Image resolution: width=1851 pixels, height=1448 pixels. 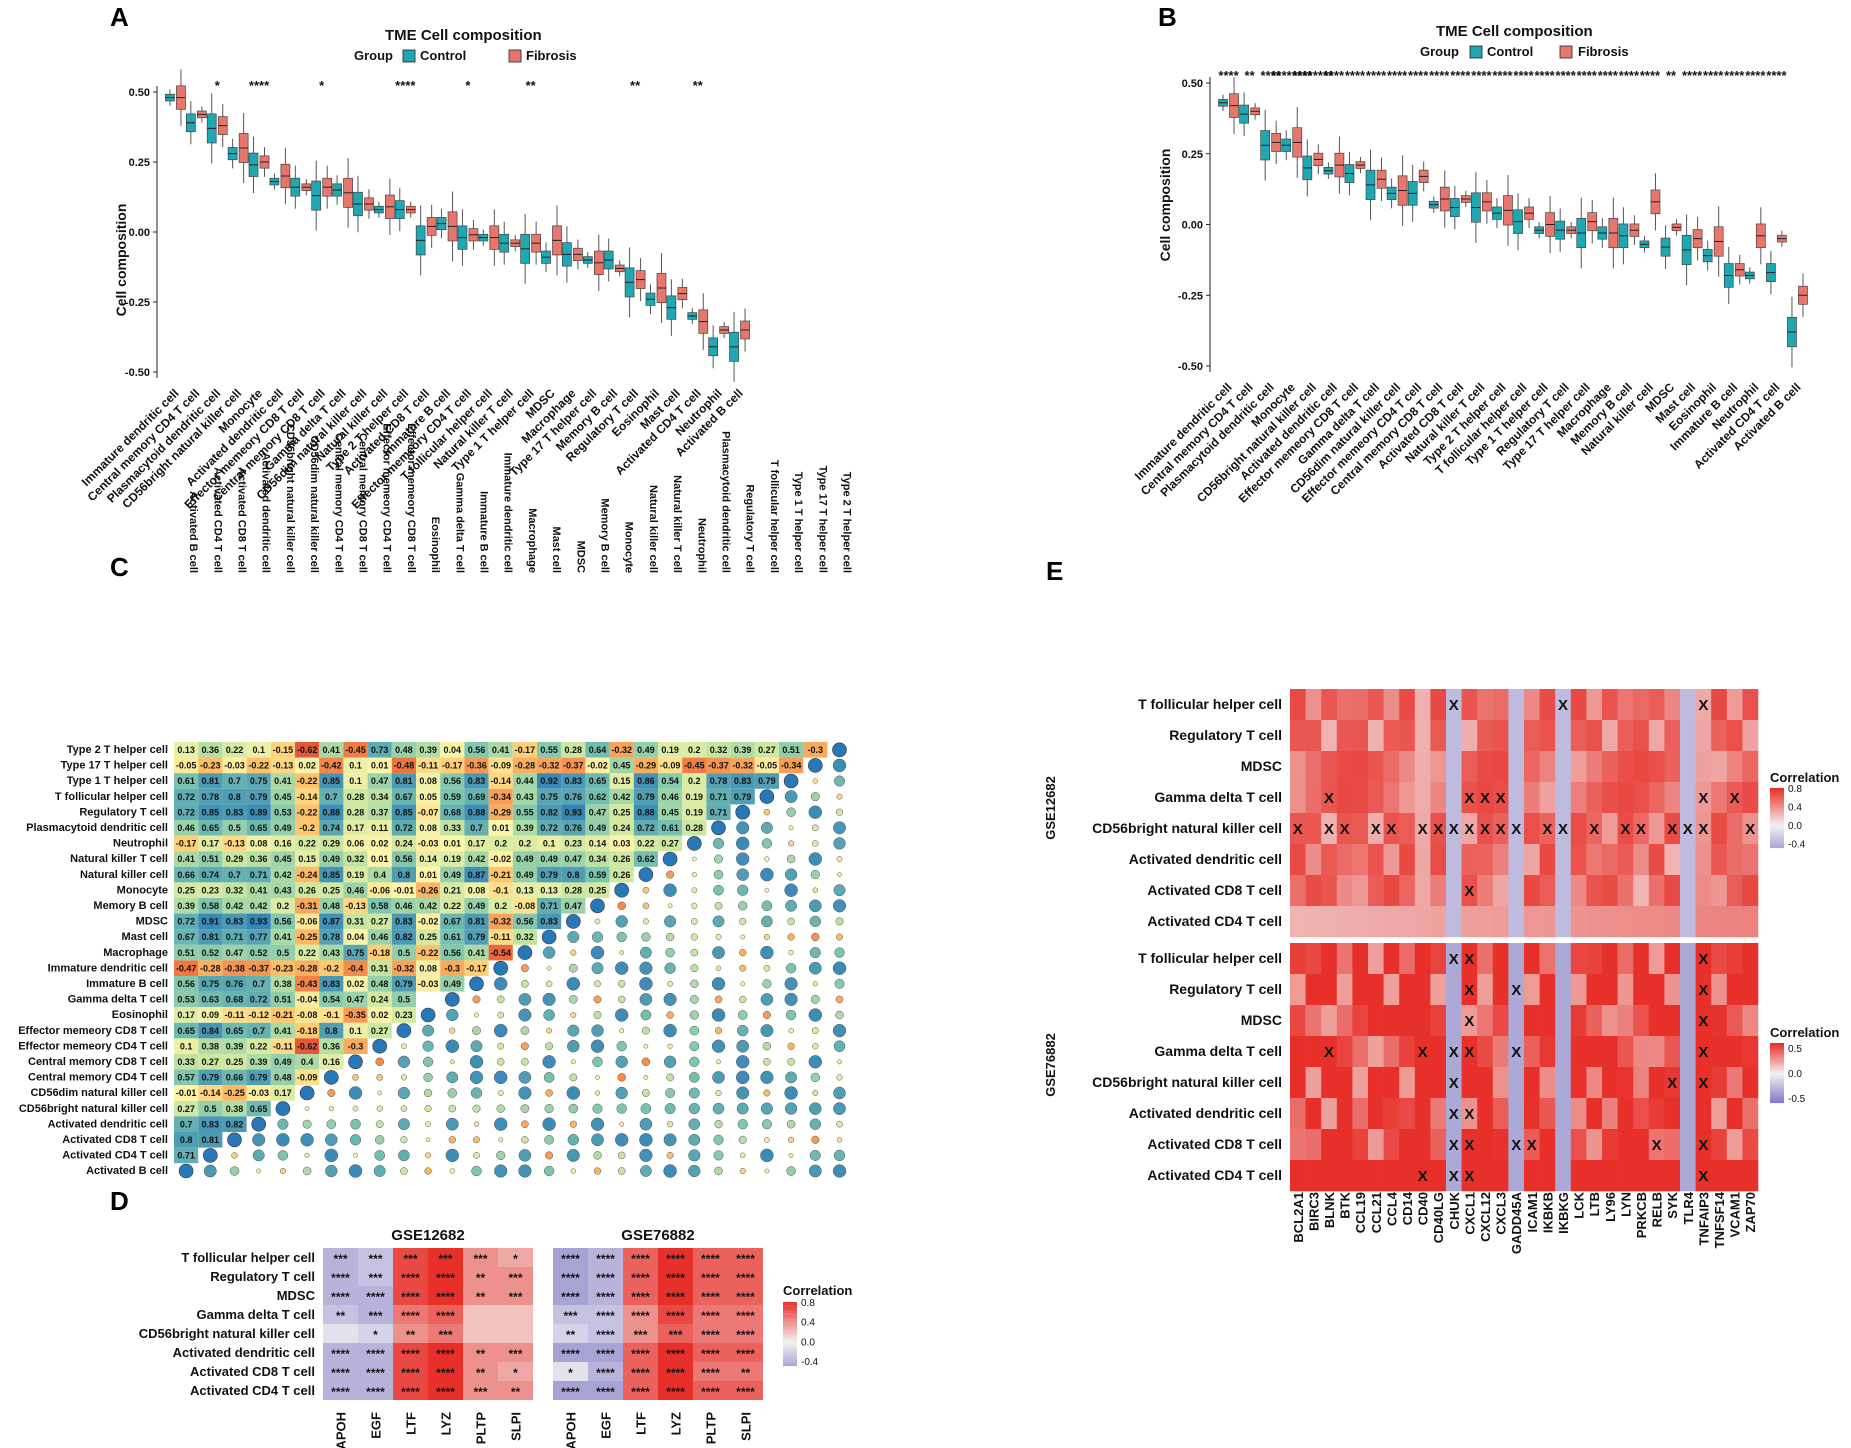 What do you see at coordinates (767, 781) in the screenshot?
I see `corr-value: 0.79` at bounding box center [767, 781].